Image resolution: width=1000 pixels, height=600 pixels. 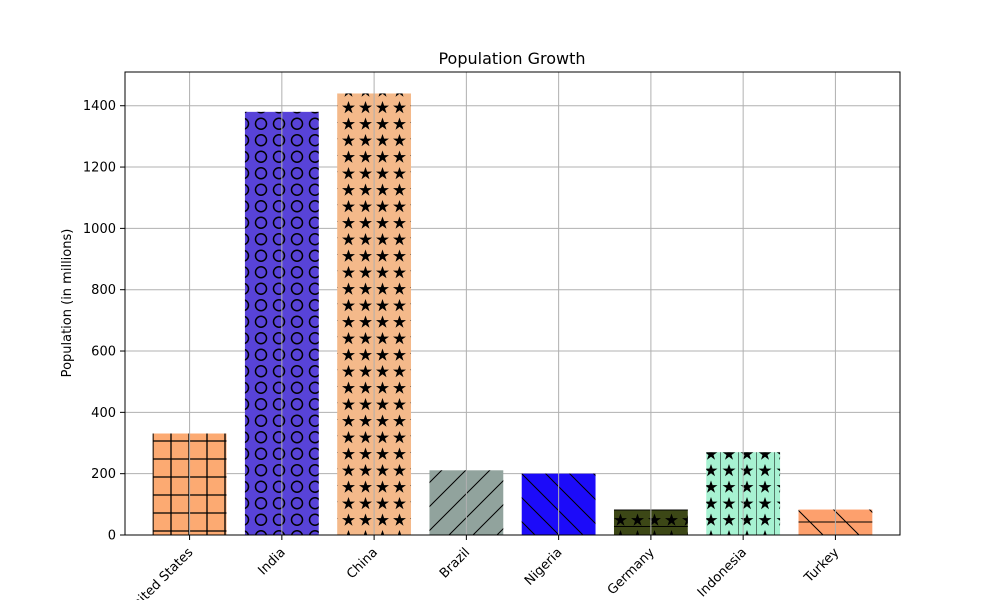 I want to click on x-tick-label: Indonesia, so click(x=722, y=572).